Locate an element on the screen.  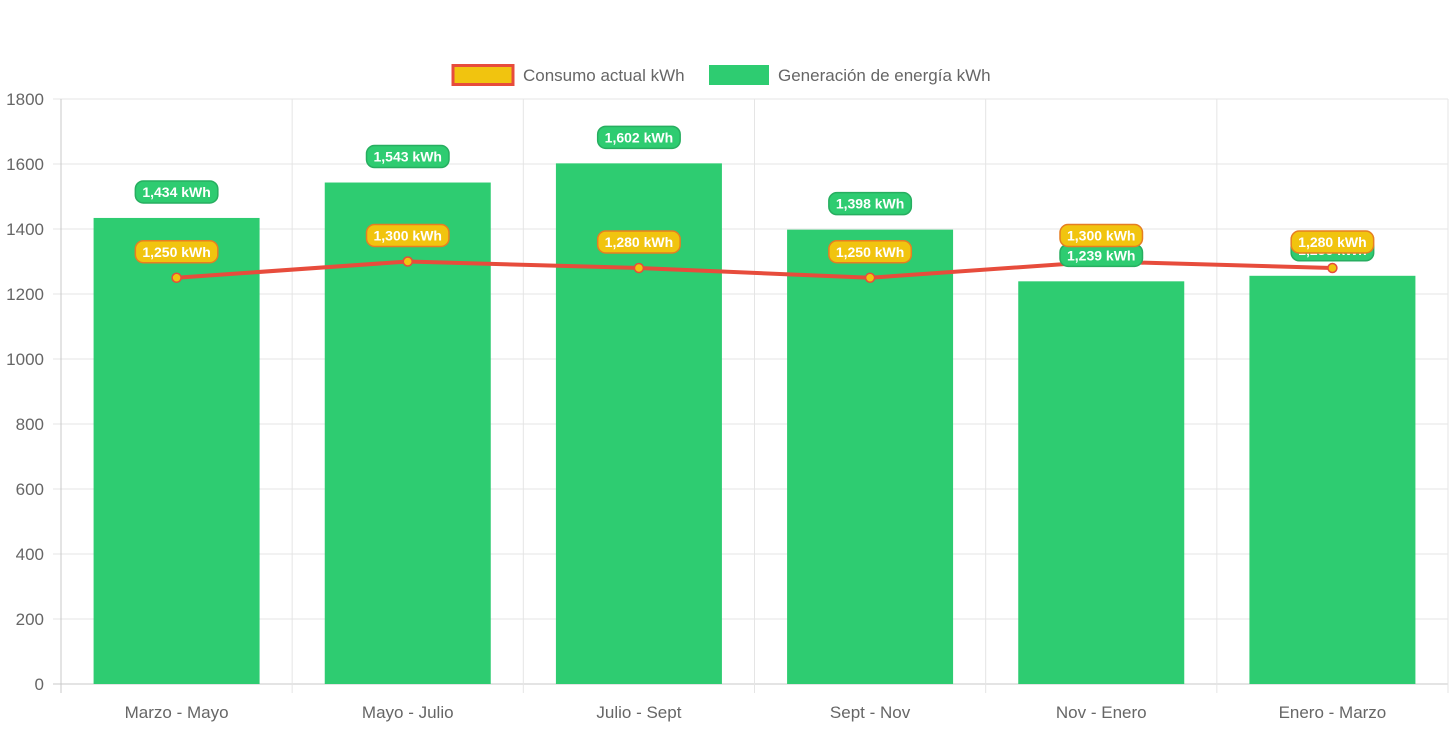
x-tick-label: Julio - Sept is located at coordinates (638, 712).